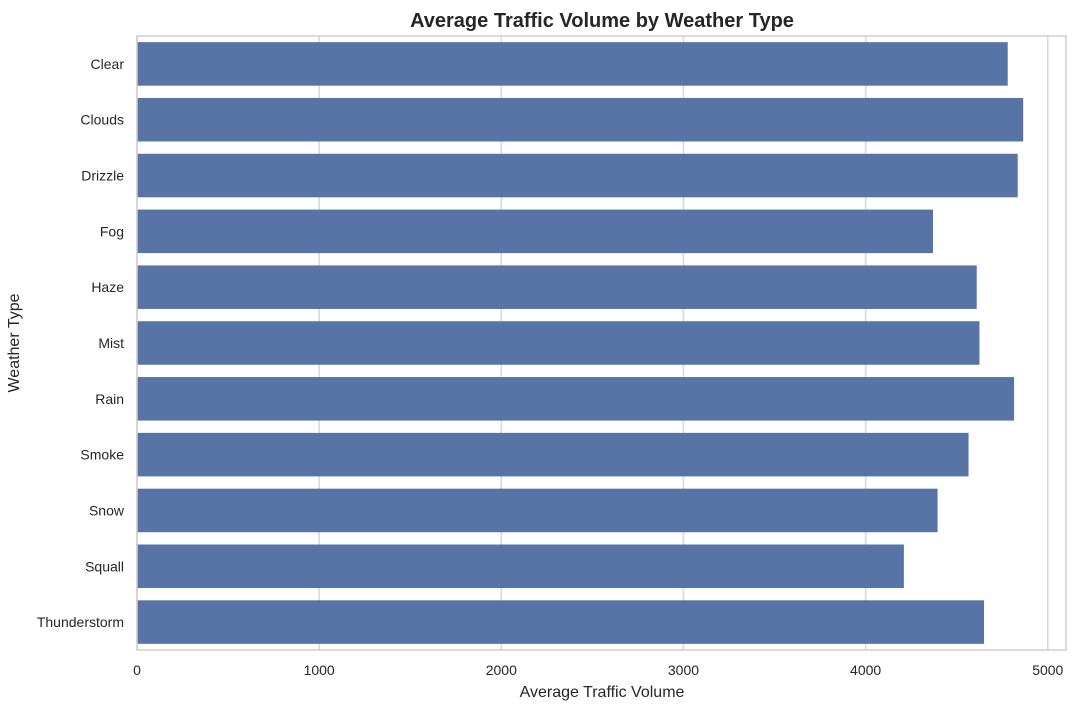  Describe the element at coordinates (102, 455) in the screenshot. I see `y-tick-label: Smoke` at that location.